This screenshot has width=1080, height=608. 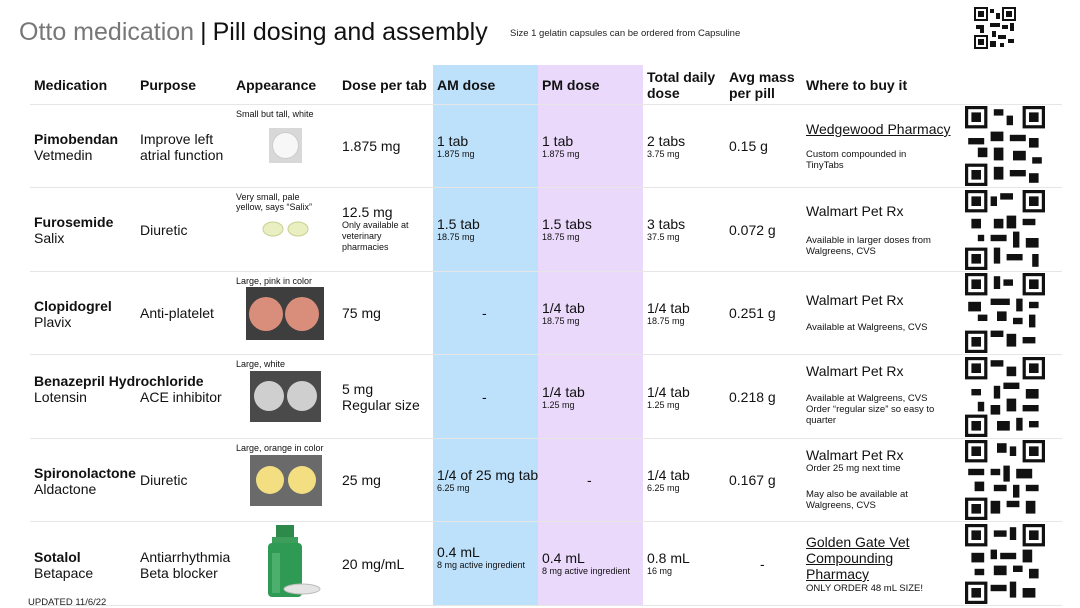 What do you see at coordinates (752, 397) in the screenshot?
I see `avg-mass: 0.218 g` at bounding box center [752, 397].